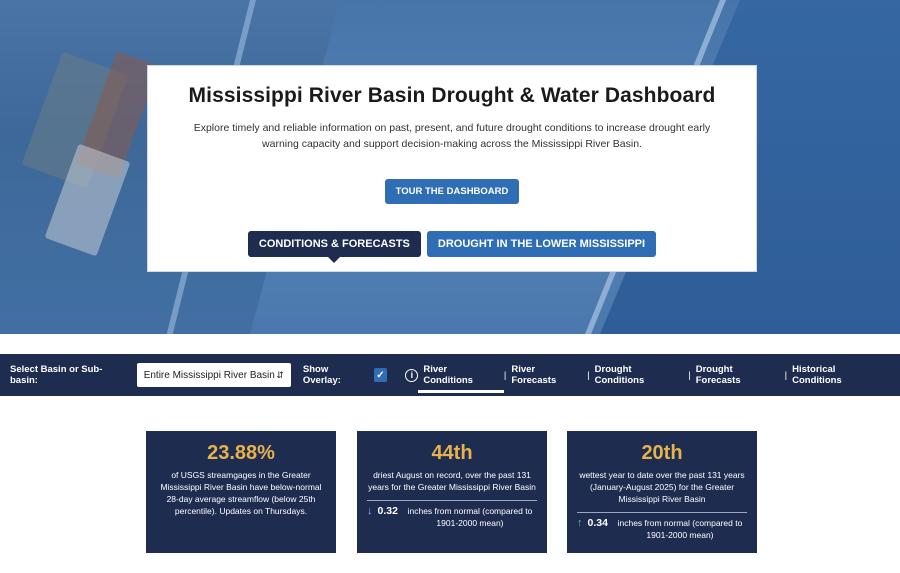  I want to click on check-icon: ✓, so click(380, 375).